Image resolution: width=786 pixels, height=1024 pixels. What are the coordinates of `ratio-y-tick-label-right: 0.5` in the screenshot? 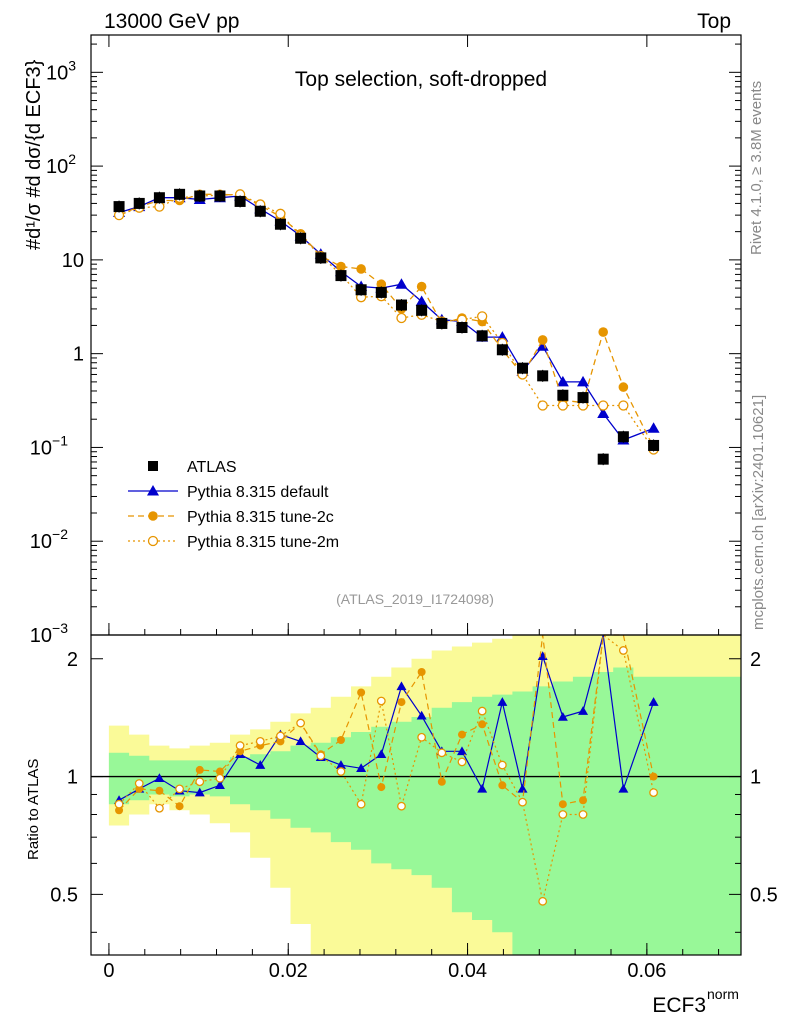 It's located at (764, 895).